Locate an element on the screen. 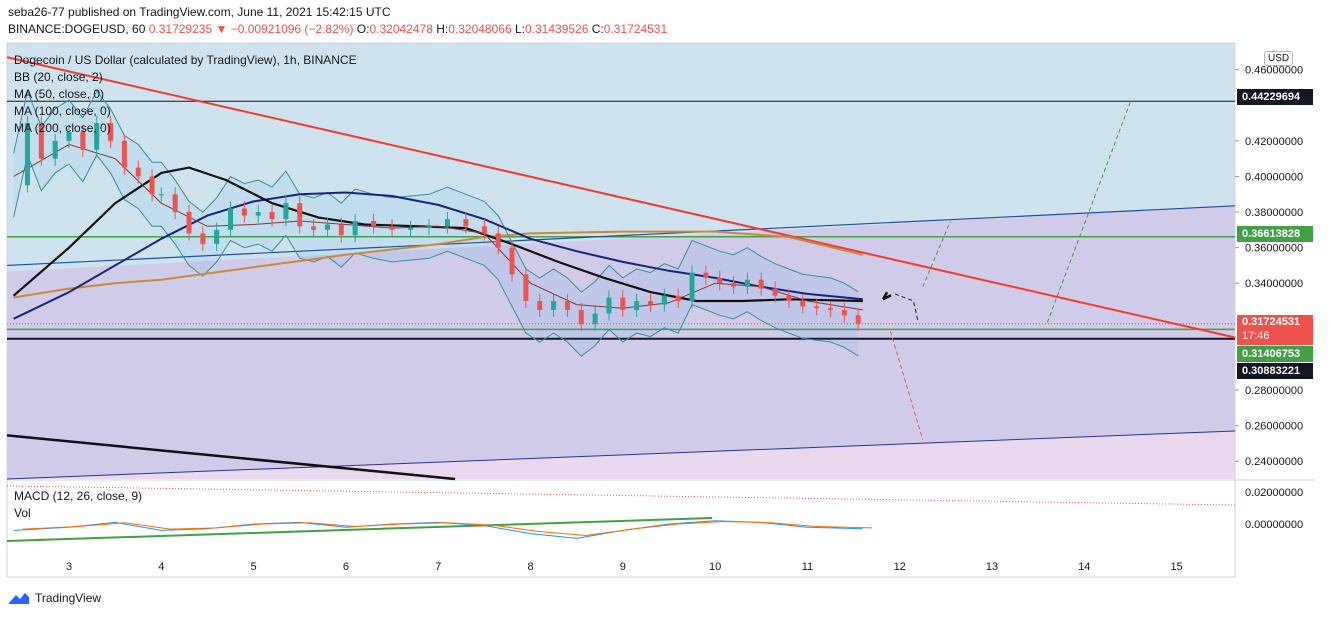 The height and width of the screenshot is (617, 1330). trendline-black is located at coordinates (231, 457).